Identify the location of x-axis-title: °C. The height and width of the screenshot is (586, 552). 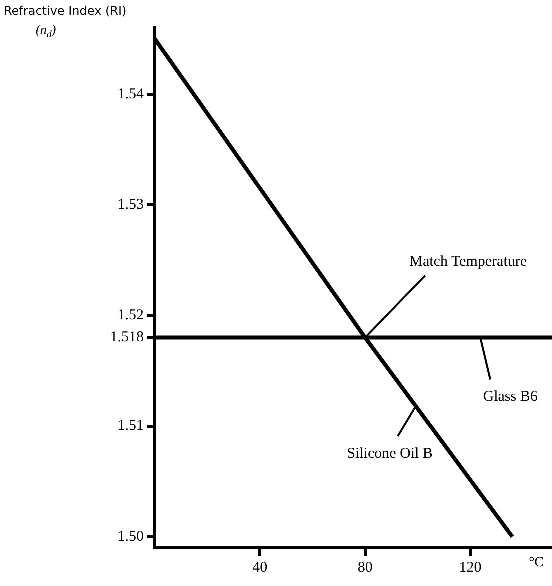
(536, 563).